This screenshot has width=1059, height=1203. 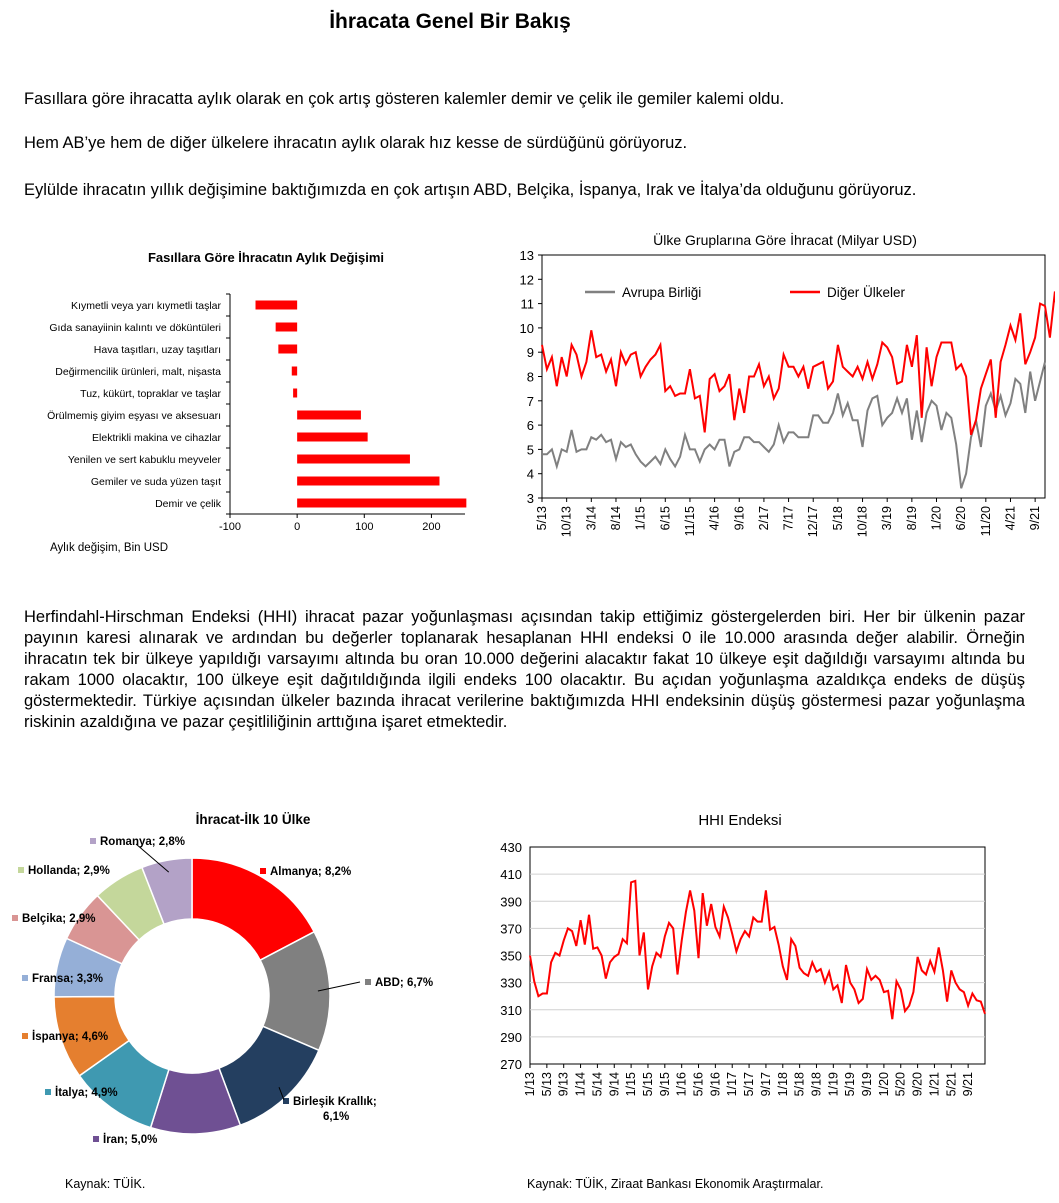 What do you see at coordinates (253, 819) in the screenshot?
I see `pie-chart-title: İhracat-İlk 10 Ülke` at bounding box center [253, 819].